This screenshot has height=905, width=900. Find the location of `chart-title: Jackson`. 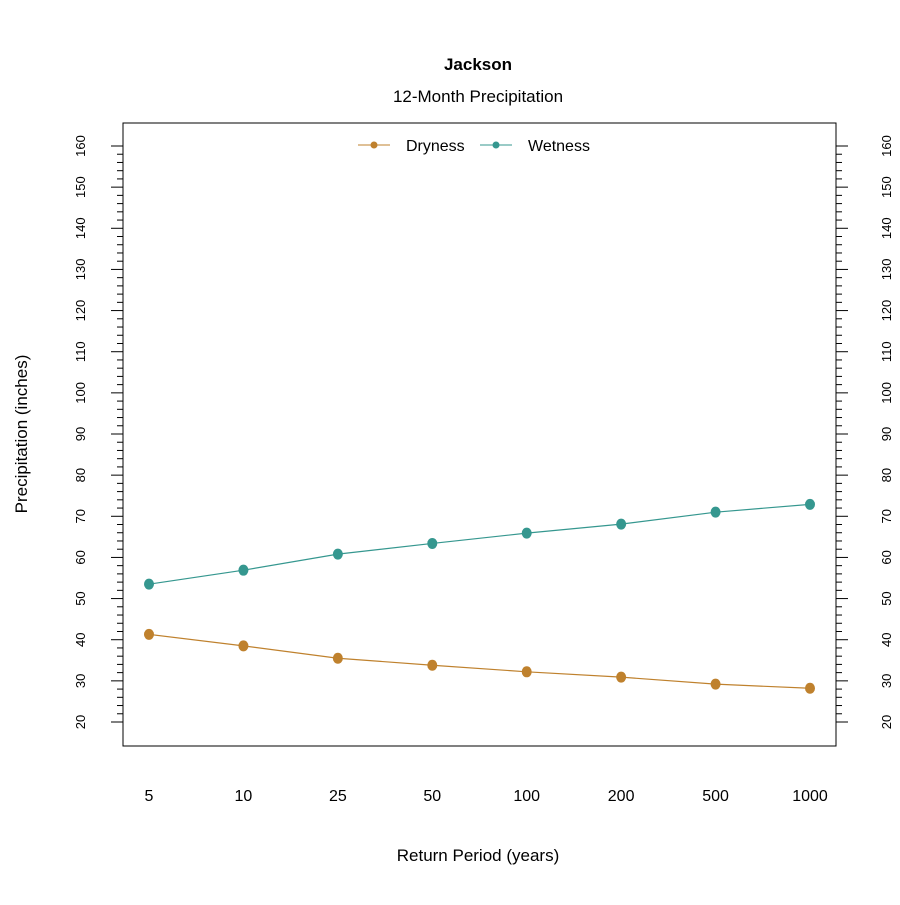

chart-title: Jackson is located at coordinates (478, 64).